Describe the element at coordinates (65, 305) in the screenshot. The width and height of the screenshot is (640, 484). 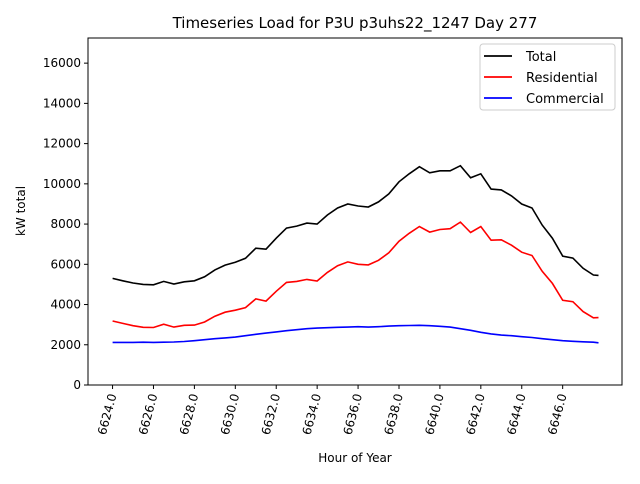
I see `y-tick-label: 4000` at that location.